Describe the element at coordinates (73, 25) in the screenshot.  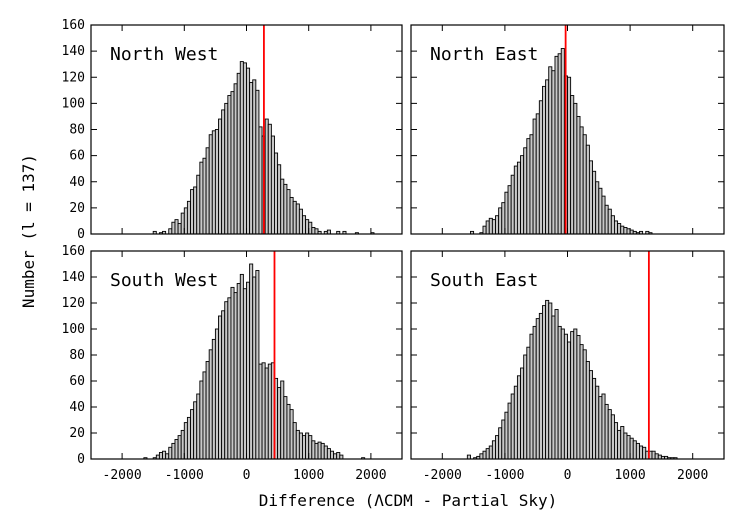
I see `y-tick-label: 160` at that location.